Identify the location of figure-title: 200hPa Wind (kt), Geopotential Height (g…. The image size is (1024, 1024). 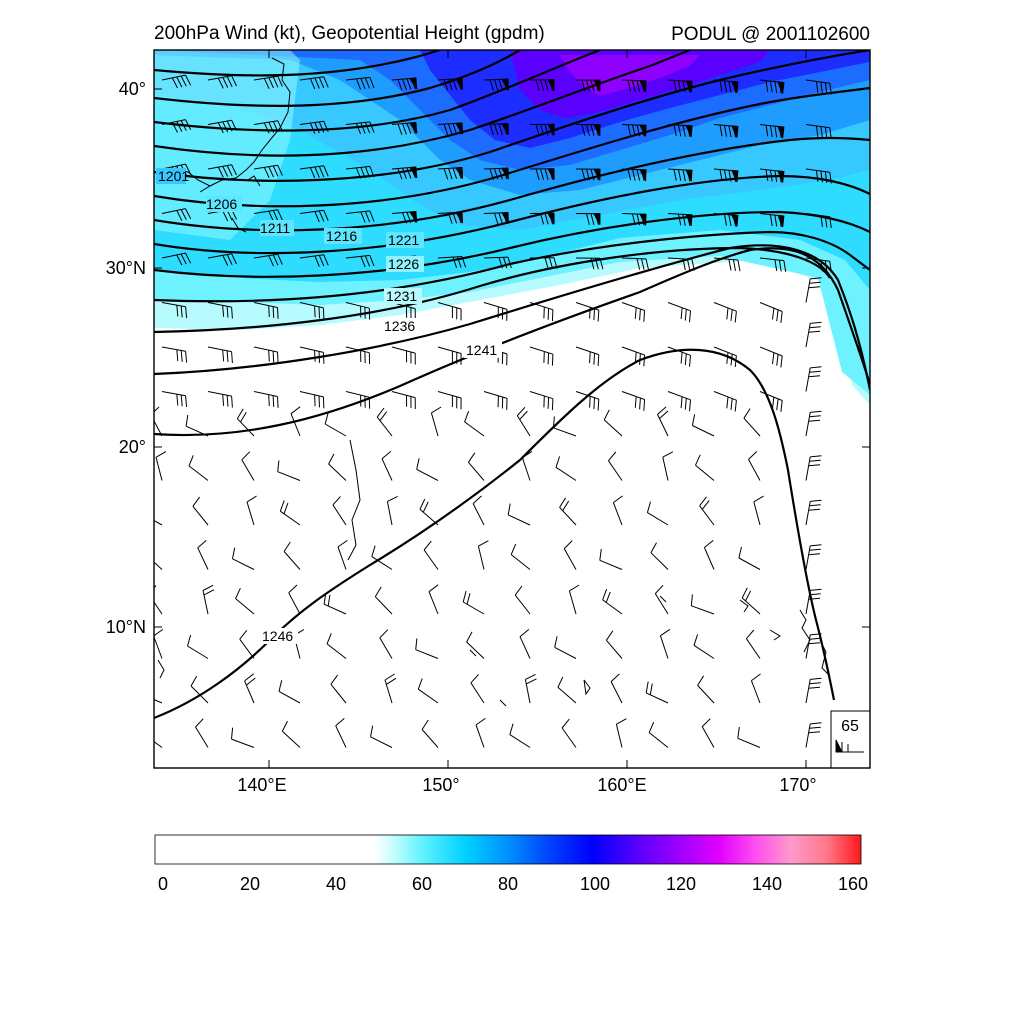
(349, 33).